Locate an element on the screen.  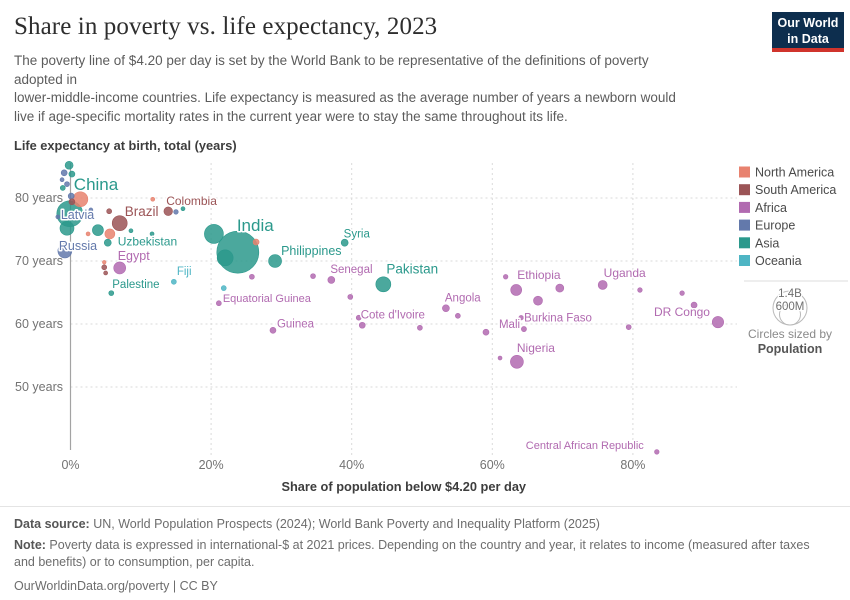
legend-item-asia: Asia is located at coordinates (759, 243).